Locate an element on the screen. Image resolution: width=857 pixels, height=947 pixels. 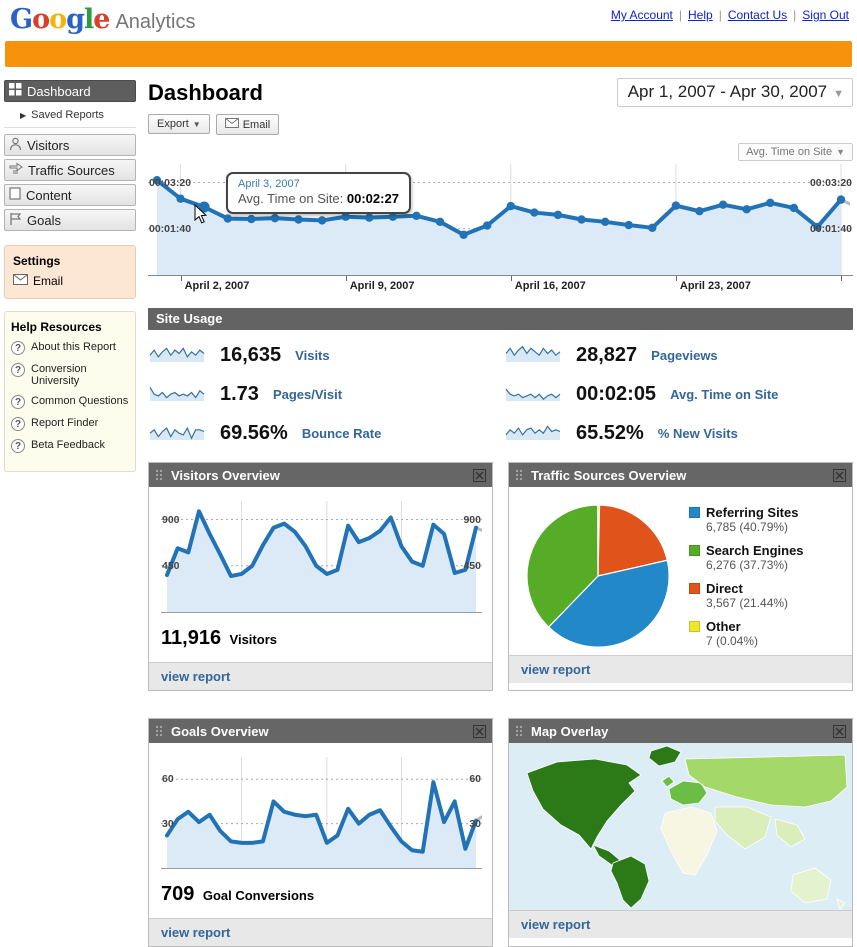
date-range-selector: Apr 1, 2007 - Apr 30, 2007 ▼ is located at coordinates (734, 92).